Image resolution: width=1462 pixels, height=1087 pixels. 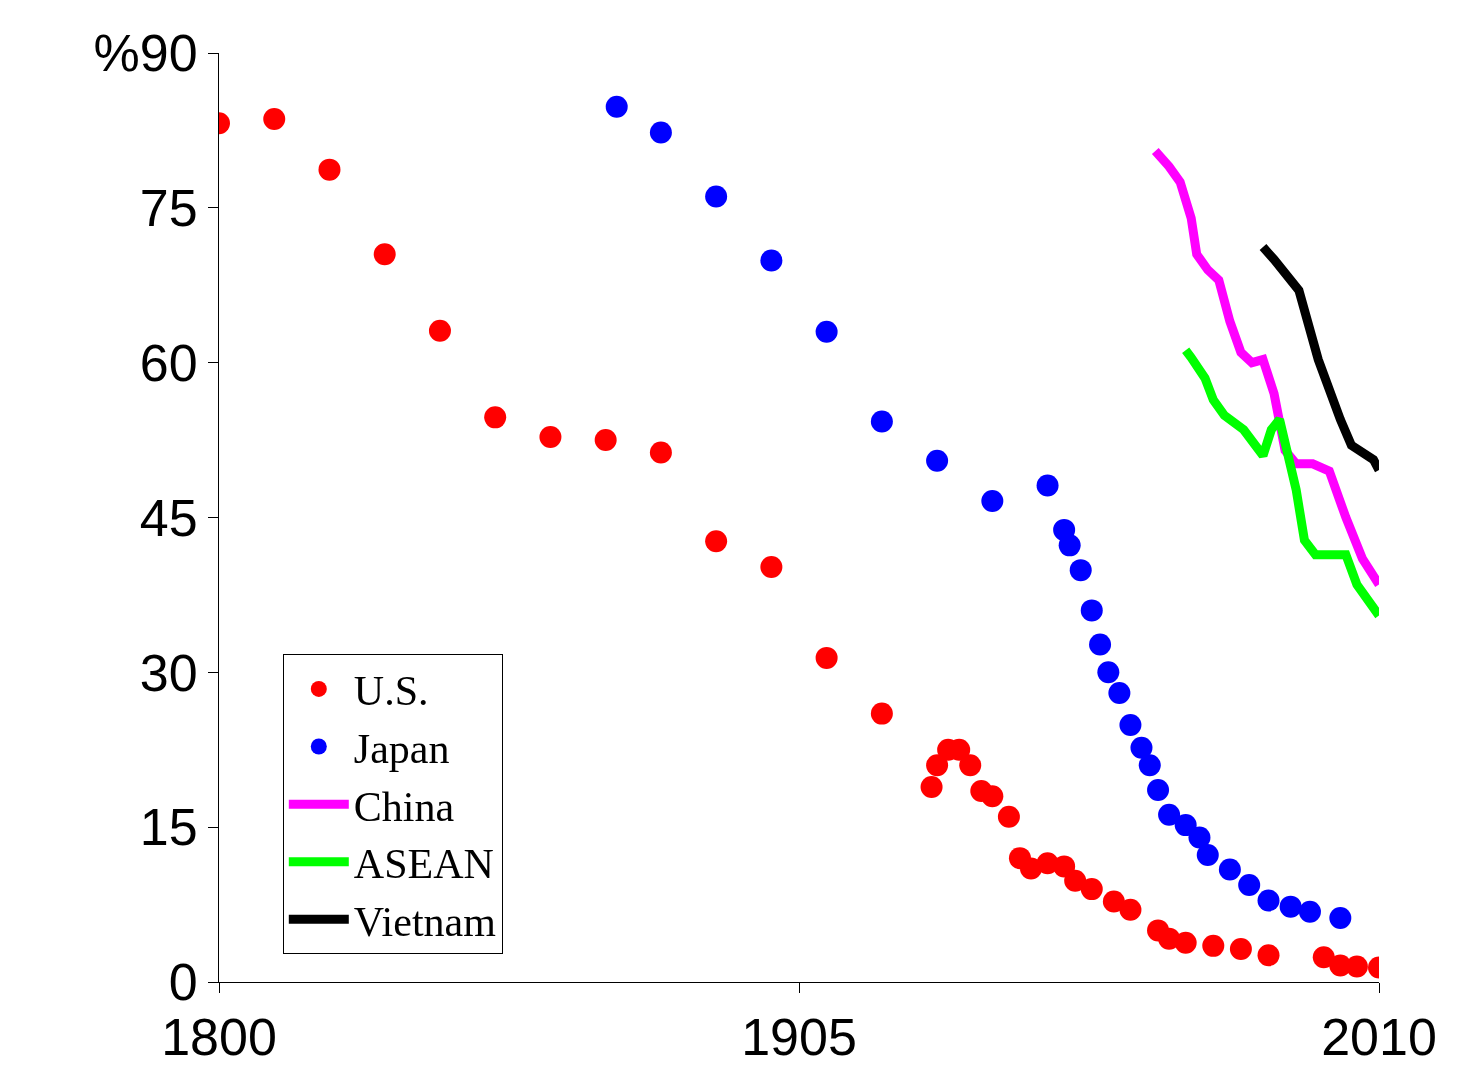 What do you see at coordinates (404, 806) in the screenshot?
I see `legend-label: China` at bounding box center [404, 806].